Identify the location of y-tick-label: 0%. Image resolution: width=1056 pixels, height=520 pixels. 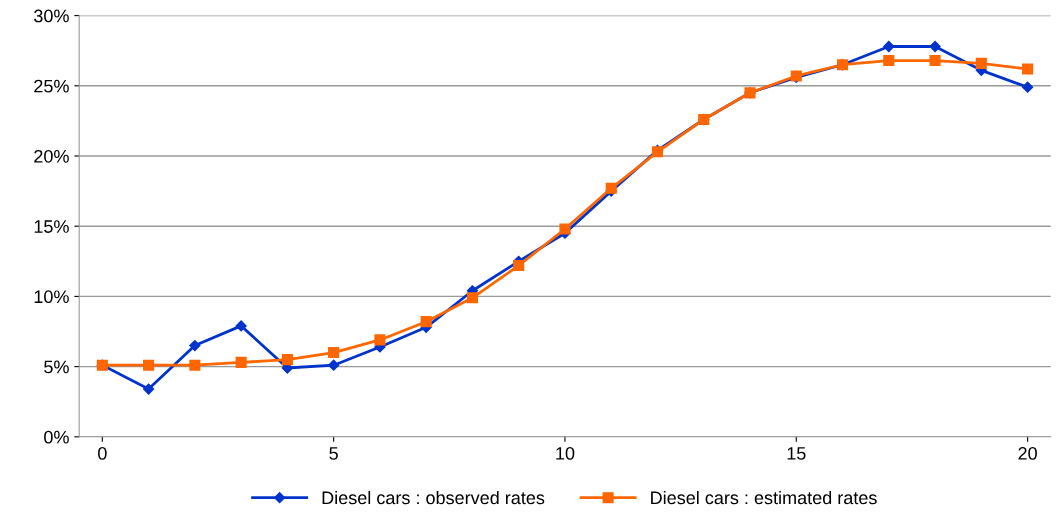
(56, 437).